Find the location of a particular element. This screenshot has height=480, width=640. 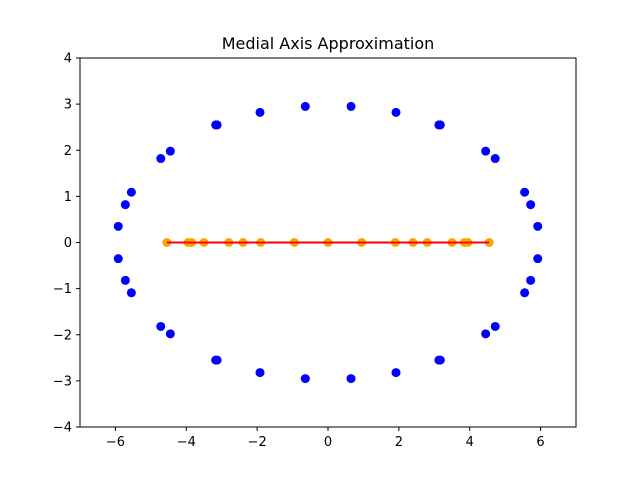

y-tick-label: 1 is located at coordinates (68, 197).